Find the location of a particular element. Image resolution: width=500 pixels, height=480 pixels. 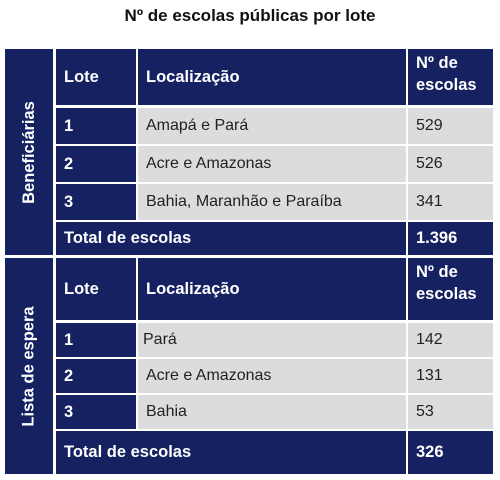

section-label-beneficiarias: Beneficiárias is located at coordinates (29, 152).